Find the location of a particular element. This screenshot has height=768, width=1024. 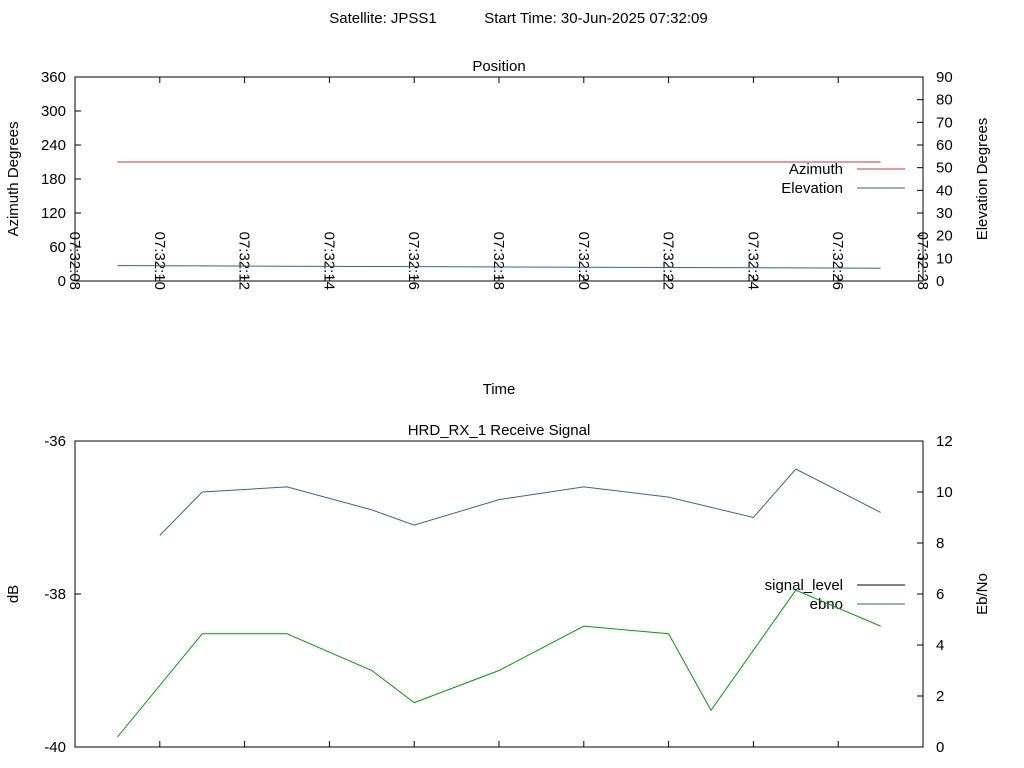

y-axis-label: Azimuth Degrees is located at coordinates (13, 178).